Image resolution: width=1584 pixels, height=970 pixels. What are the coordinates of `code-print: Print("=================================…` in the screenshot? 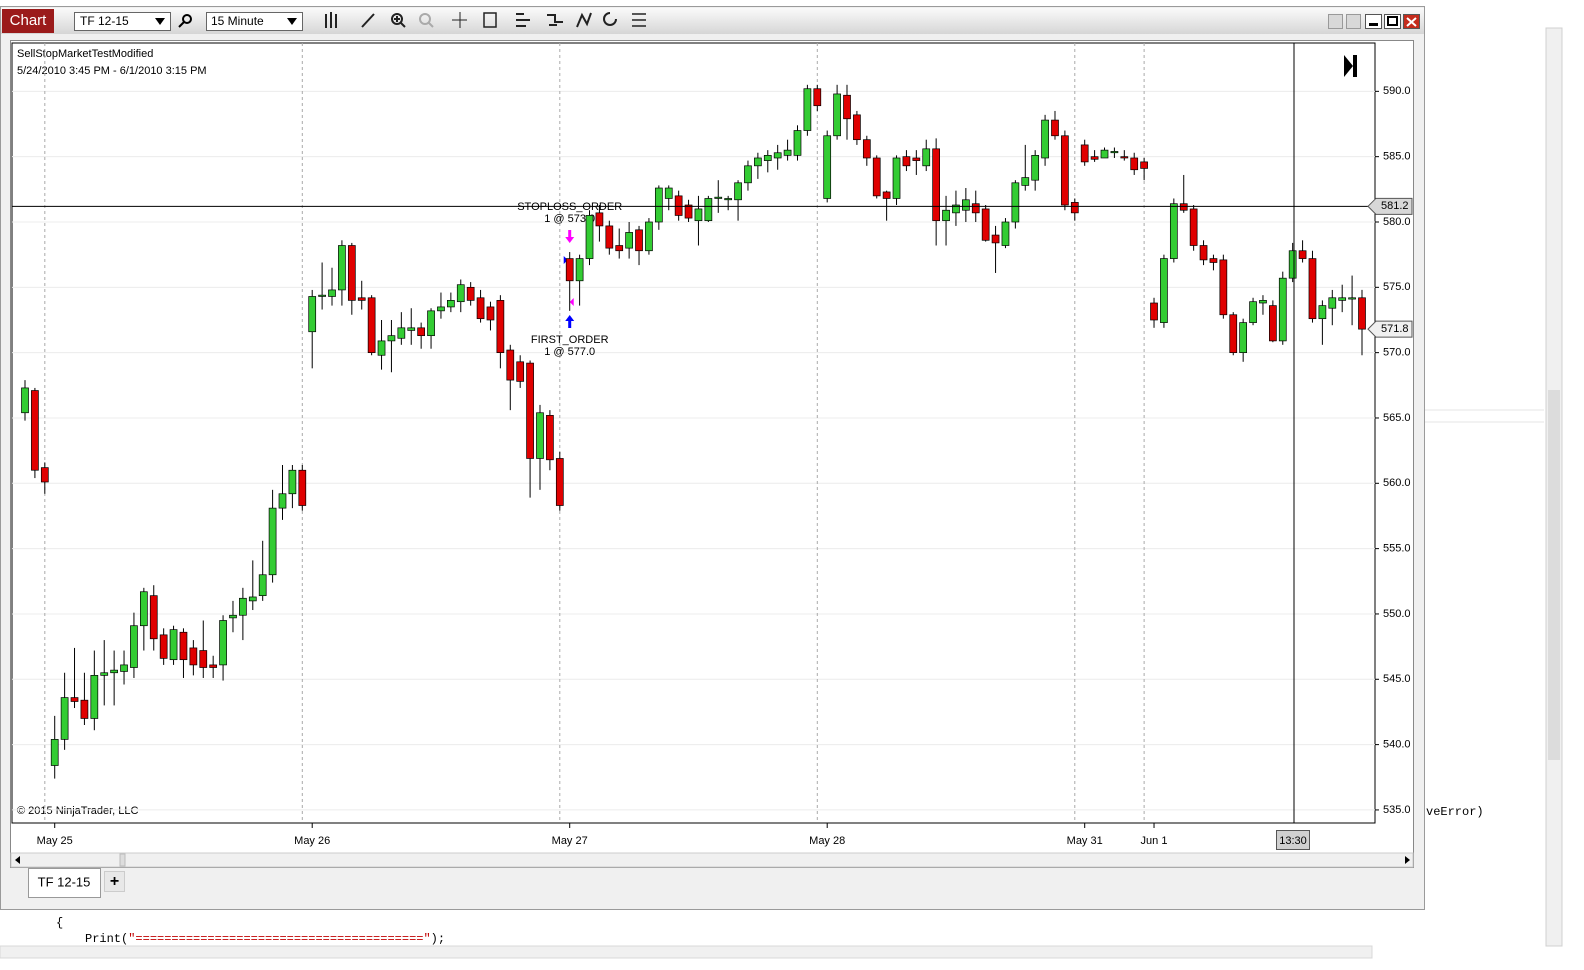 It's located at (265, 939).